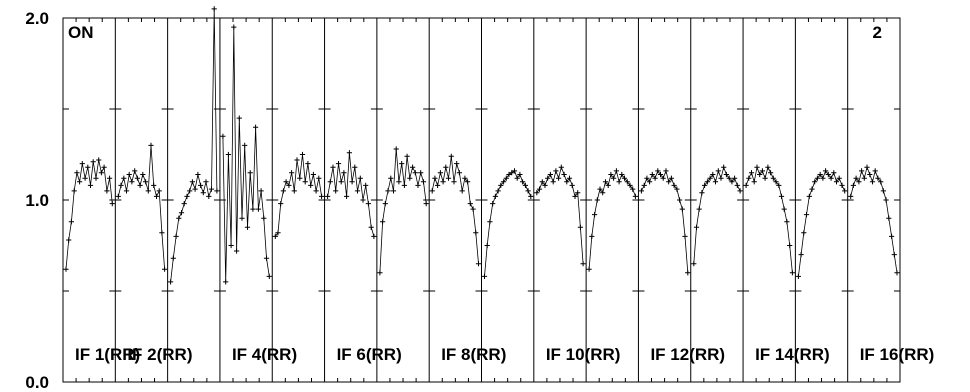 This screenshot has width=970, height=392. What do you see at coordinates (37, 382) in the screenshot?
I see `y-tick-label: 0.0` at bounding box center [37, 382].